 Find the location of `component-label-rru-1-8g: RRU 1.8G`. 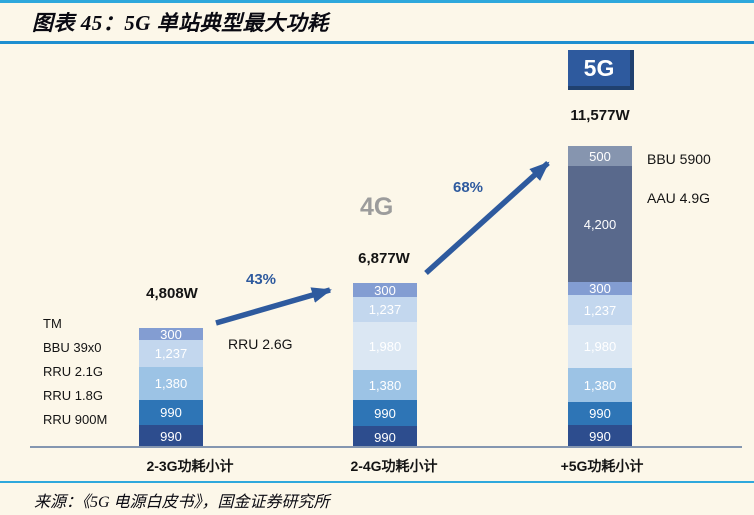

component-label-rru-1-8g: RRU 1.8G is located at coordinates (73, 395).